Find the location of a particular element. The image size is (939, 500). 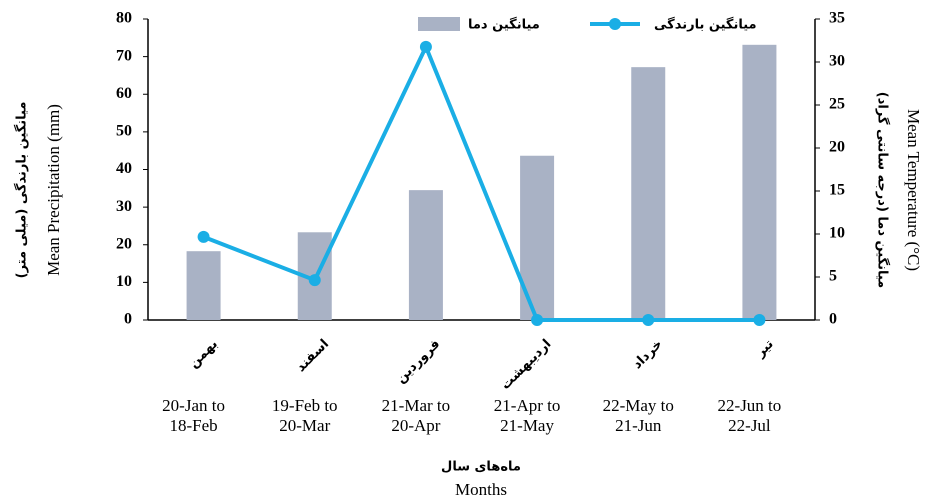

x-axis-title: Months is located at coordinates (481, 489).